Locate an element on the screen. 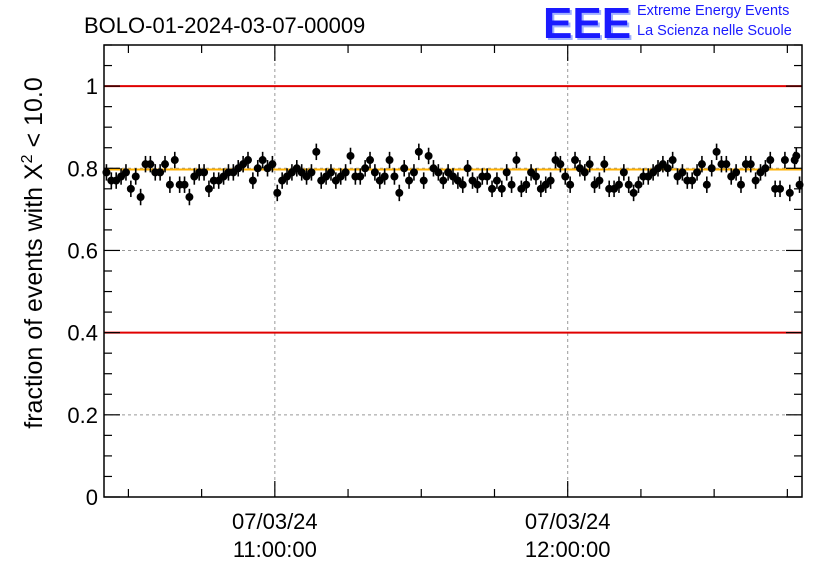 This screenshot has height=577, width=836. logo-line-2: La Scienza nelle Scuole is located at coordinates (714, 31).